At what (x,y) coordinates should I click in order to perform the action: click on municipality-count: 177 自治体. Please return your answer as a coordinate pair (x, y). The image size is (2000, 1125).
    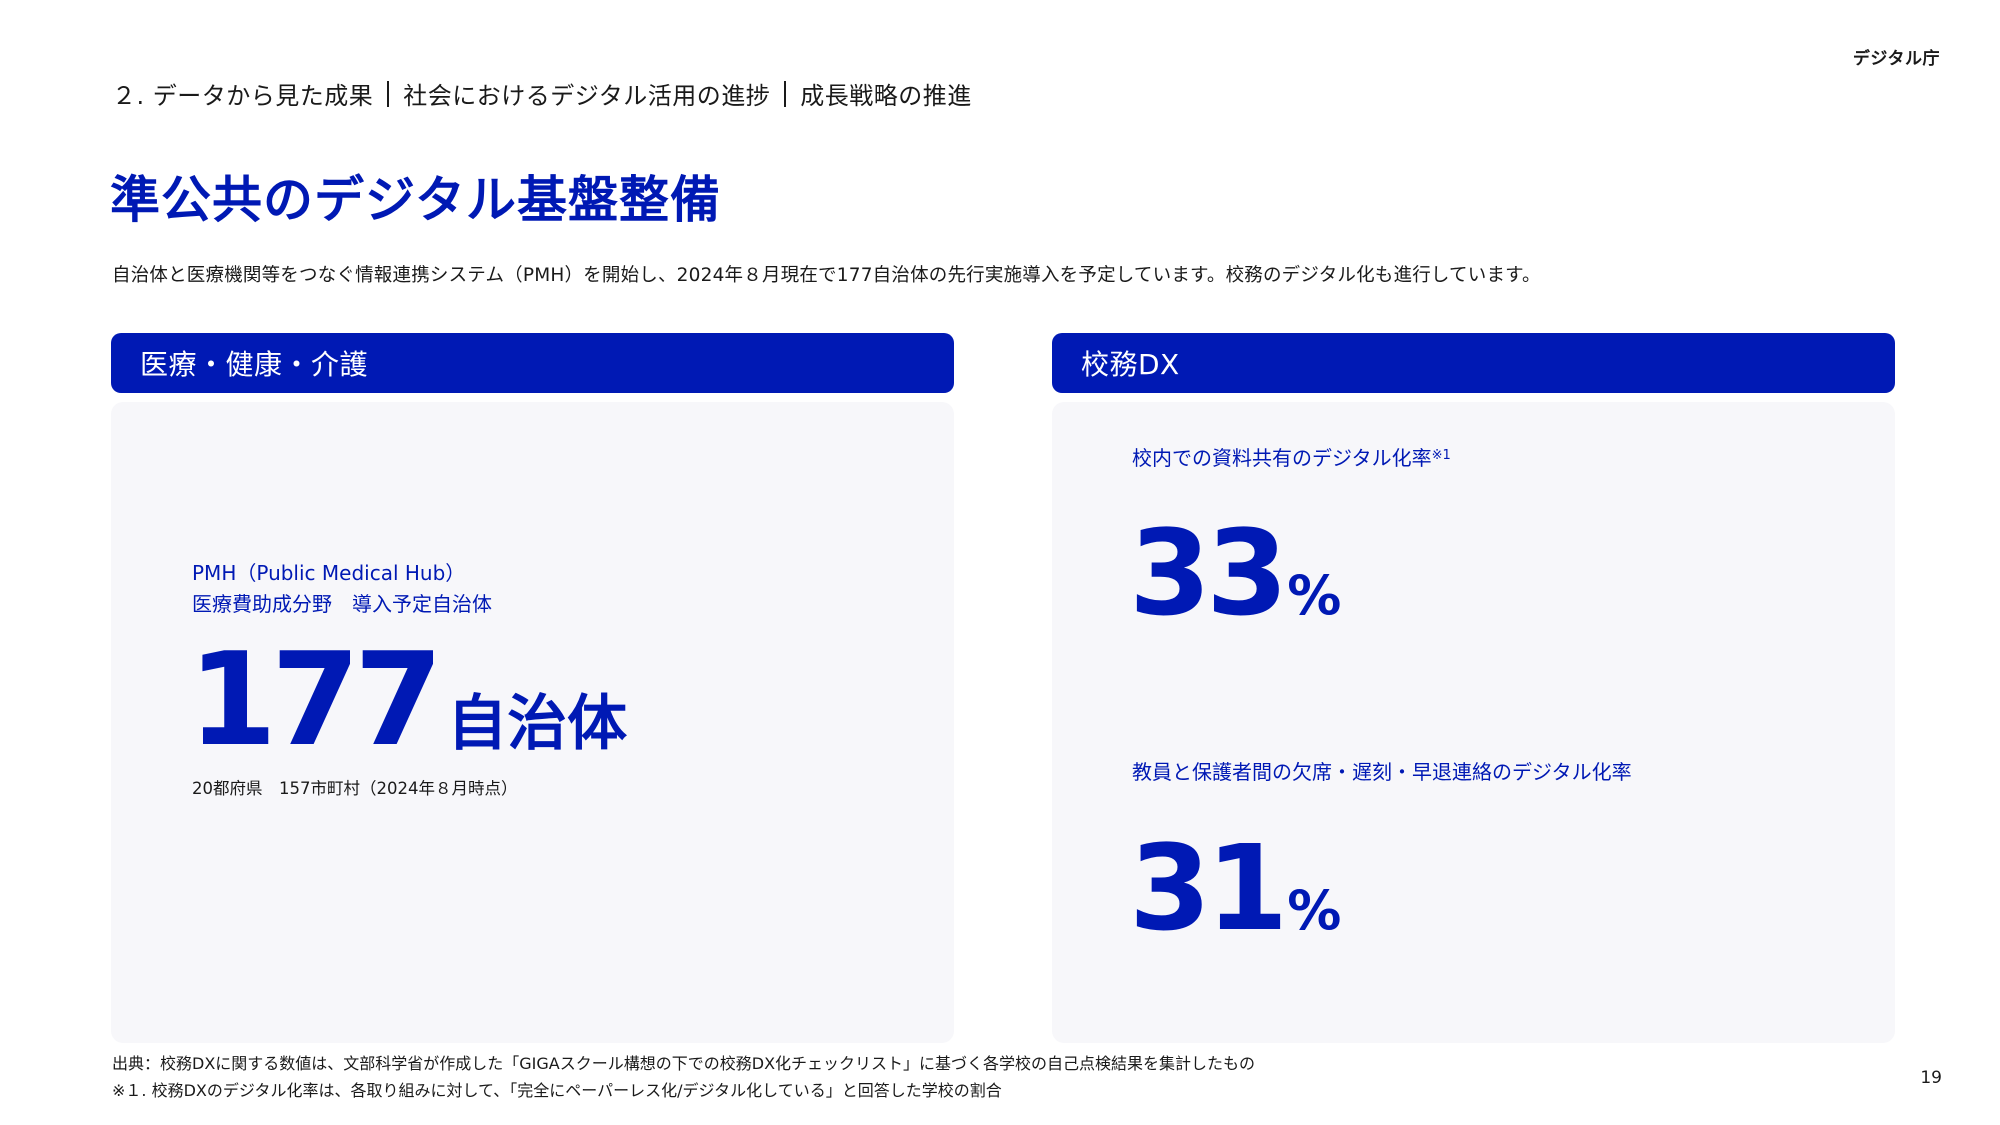
    Looking at the image, I should click on (407, 701).